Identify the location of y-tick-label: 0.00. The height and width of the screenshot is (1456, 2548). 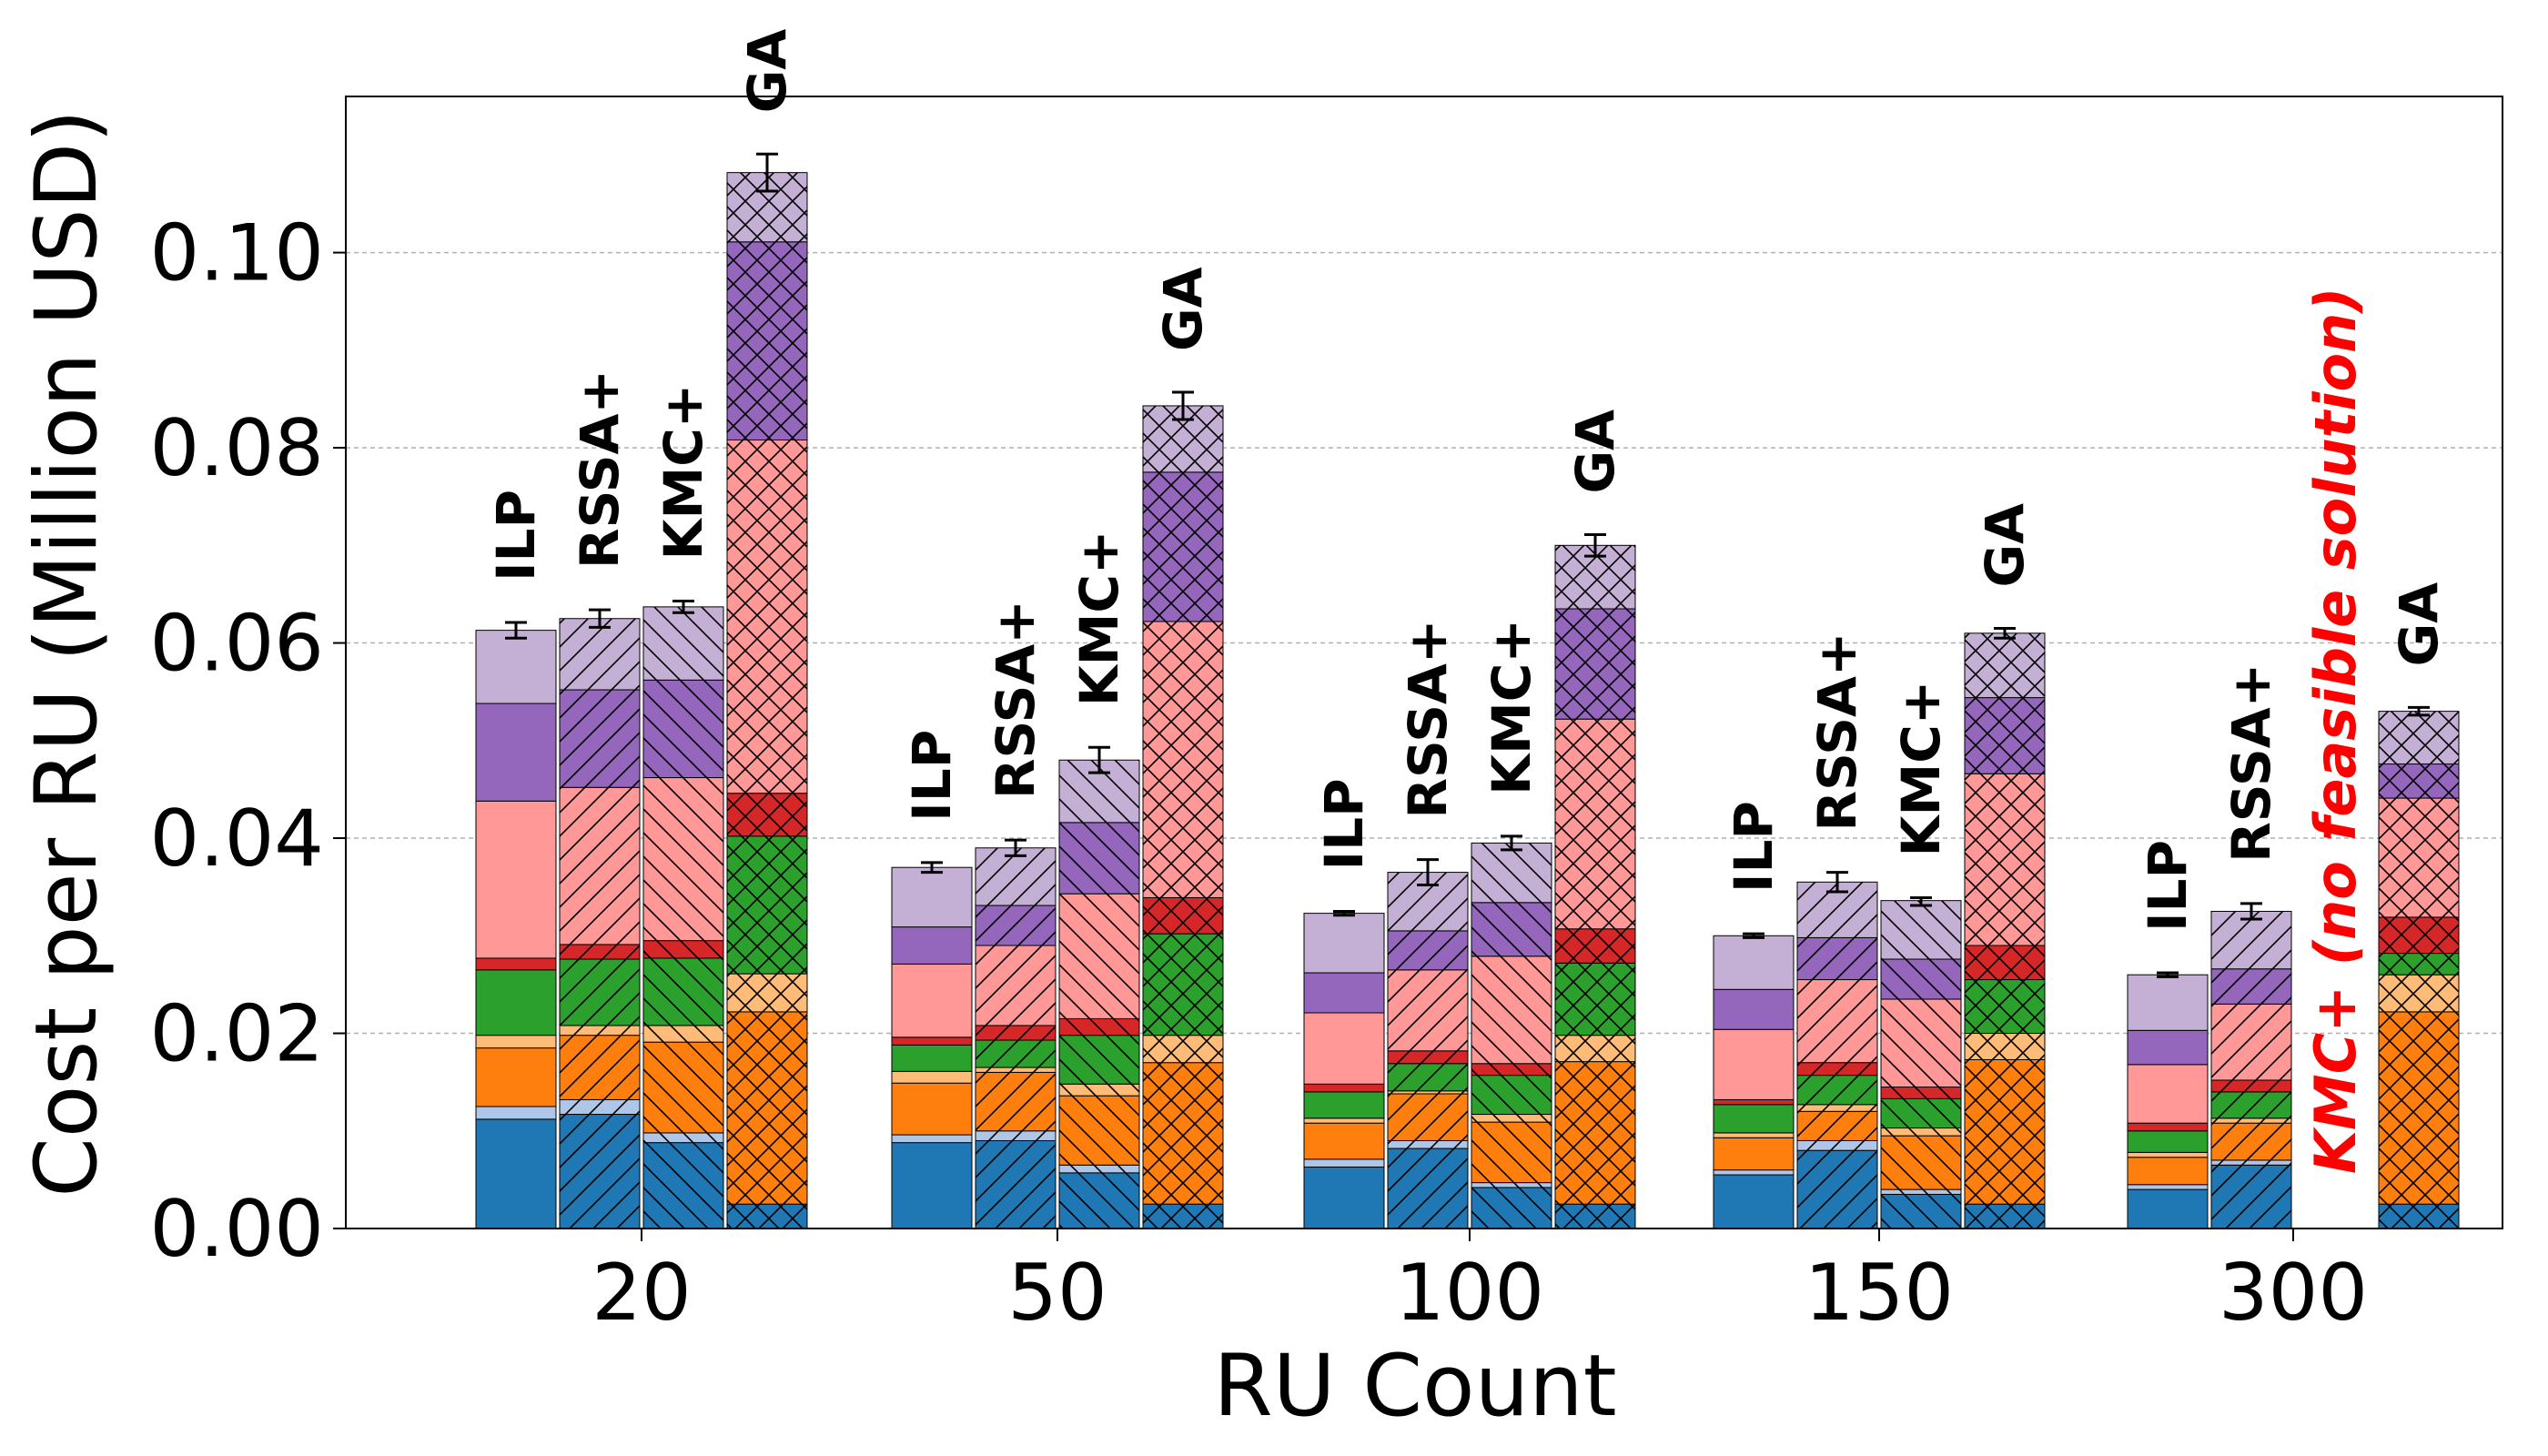
(237, 1230).